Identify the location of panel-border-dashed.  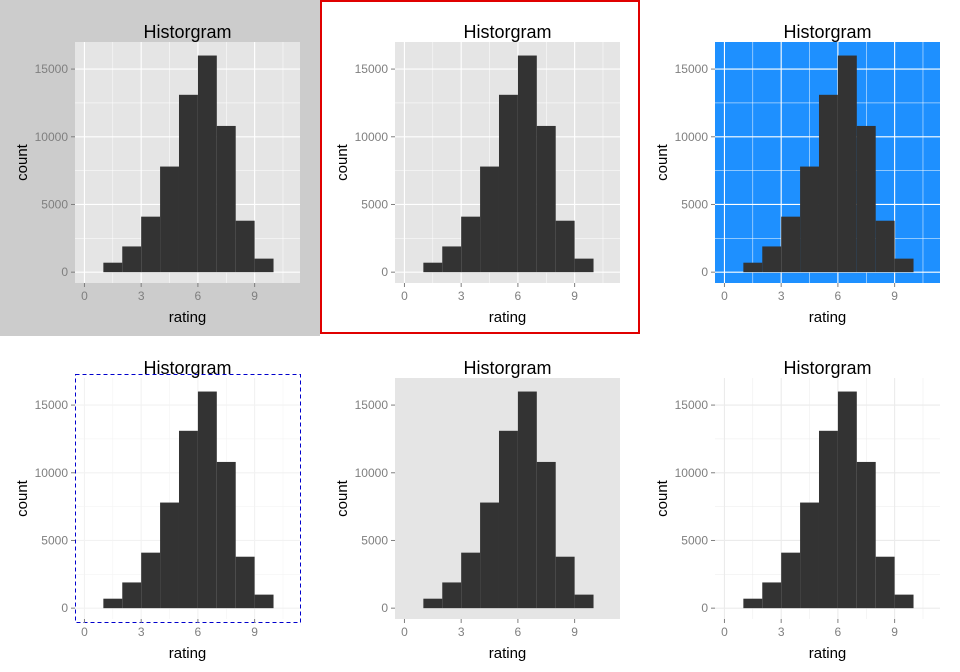
(188, 498).